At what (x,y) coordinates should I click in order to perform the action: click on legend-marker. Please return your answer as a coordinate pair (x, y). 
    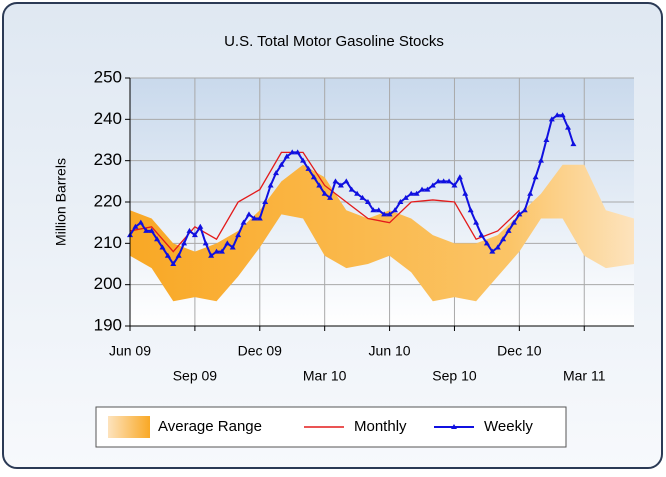
    Looking at the image, I should click on (454, 426).